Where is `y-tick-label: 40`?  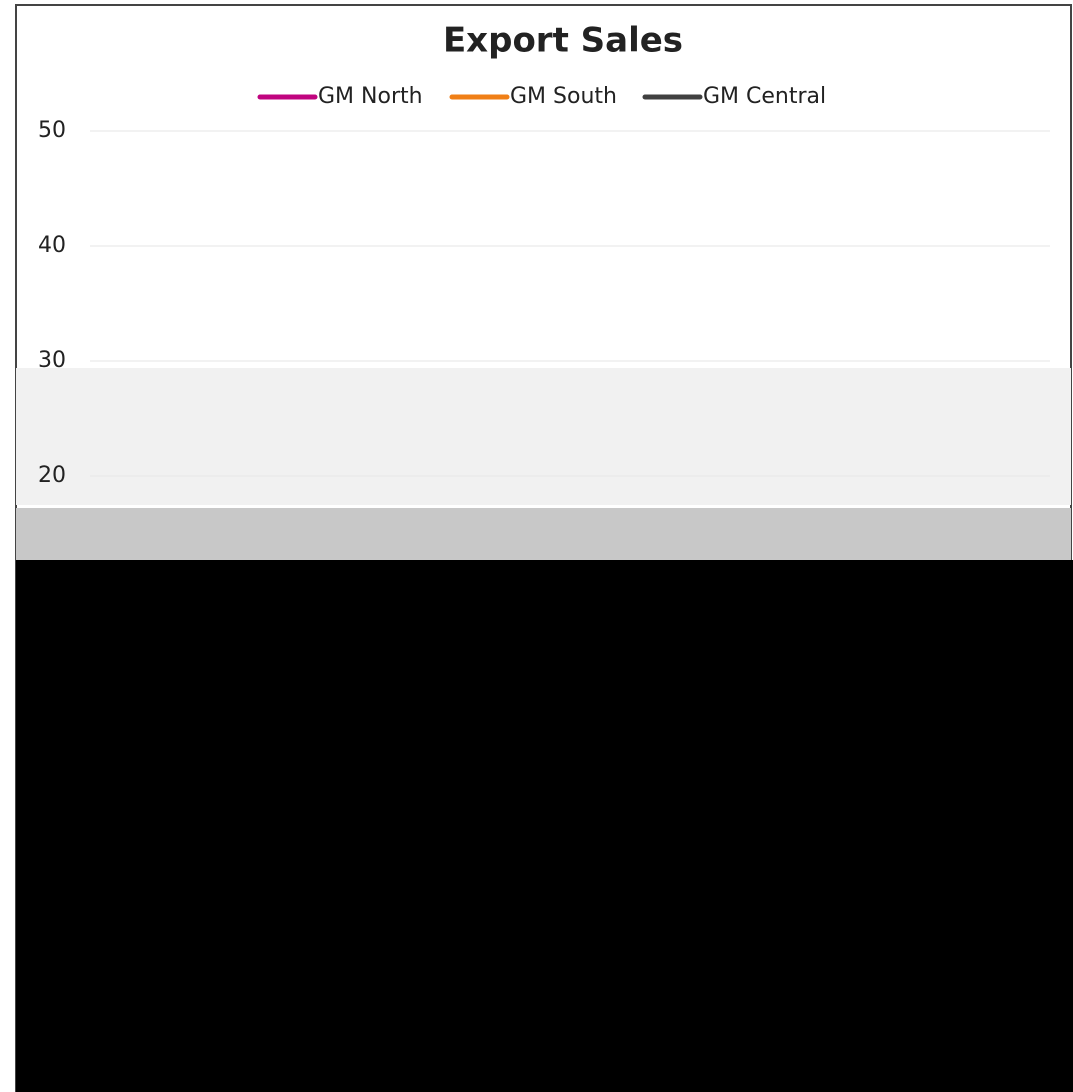 y-tick-label: 40 is located at coordinates (52, 245).